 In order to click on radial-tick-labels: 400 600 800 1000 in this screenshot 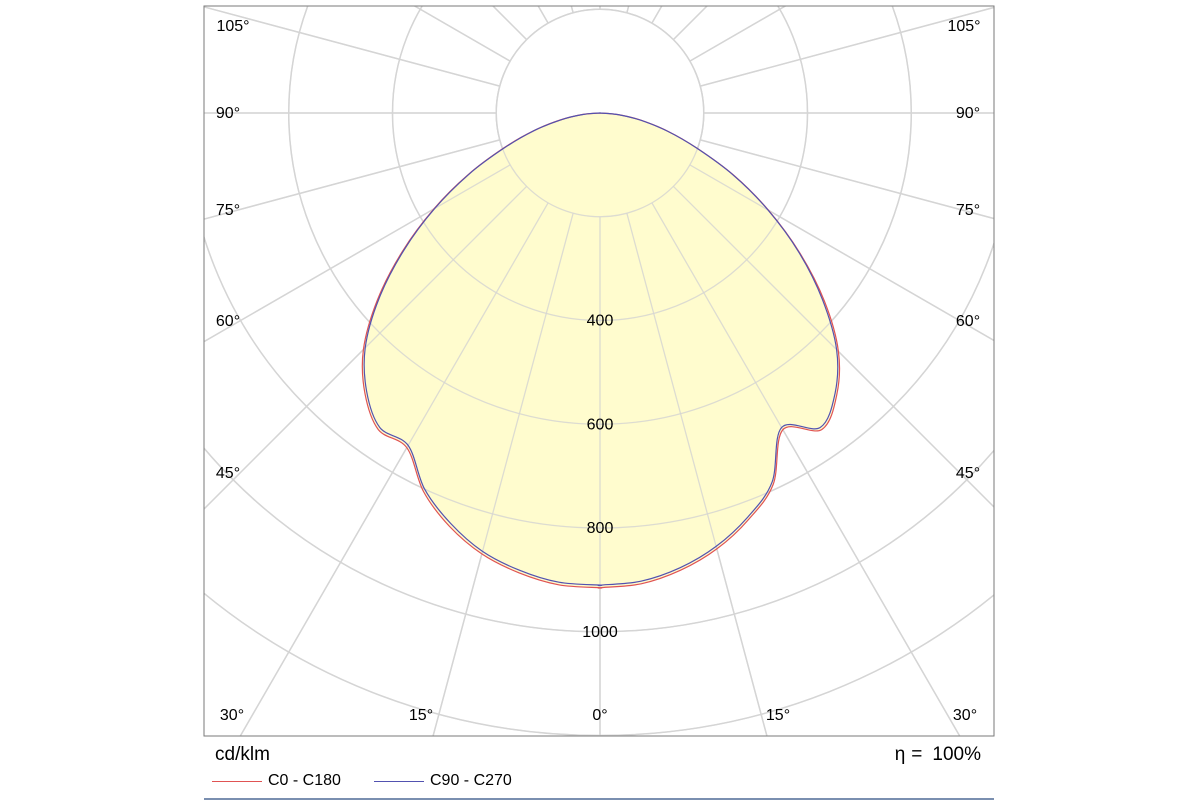, I will do `click(600, 477)`.